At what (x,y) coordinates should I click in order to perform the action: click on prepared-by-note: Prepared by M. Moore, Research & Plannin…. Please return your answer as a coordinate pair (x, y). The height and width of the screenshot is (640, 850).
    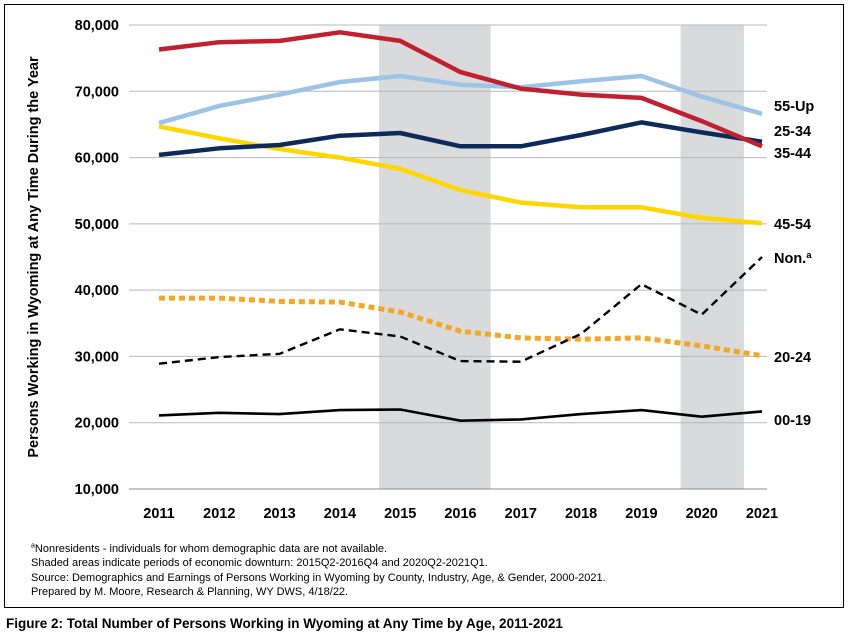
    Looking at the image, I should click on (190, 591).